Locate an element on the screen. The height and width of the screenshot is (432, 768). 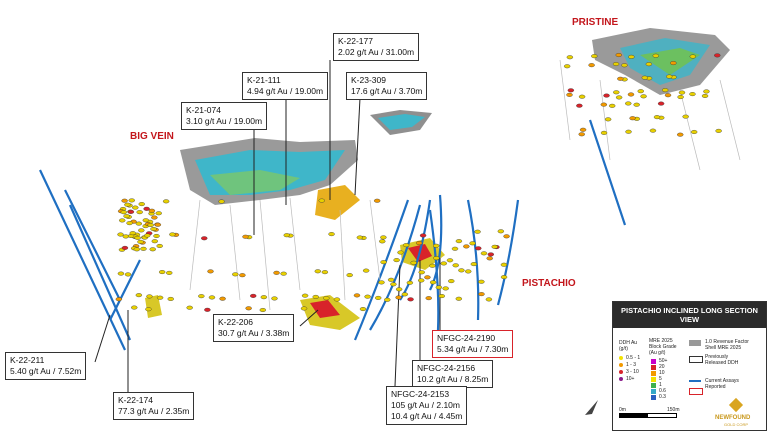
prev-swatch is located at coordinates (696, 359).